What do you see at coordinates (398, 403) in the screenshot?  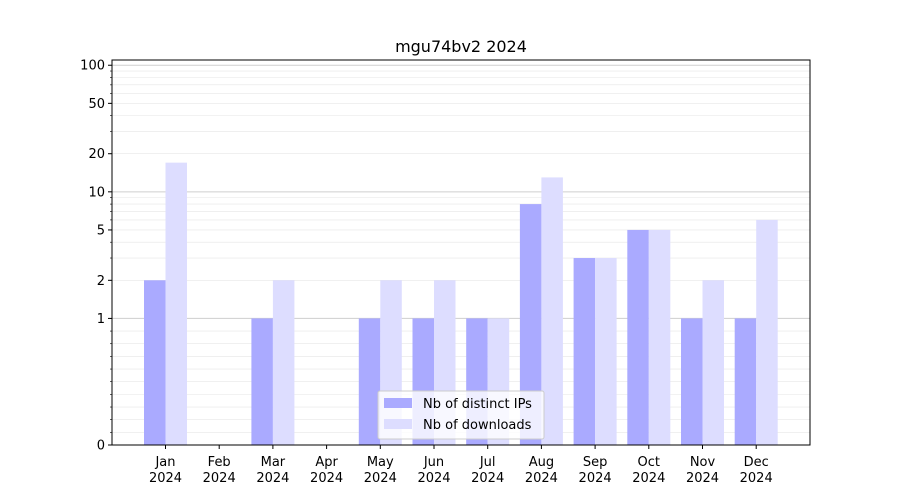 I see `legend-swatch-ips` at bounding box center [398, 403].